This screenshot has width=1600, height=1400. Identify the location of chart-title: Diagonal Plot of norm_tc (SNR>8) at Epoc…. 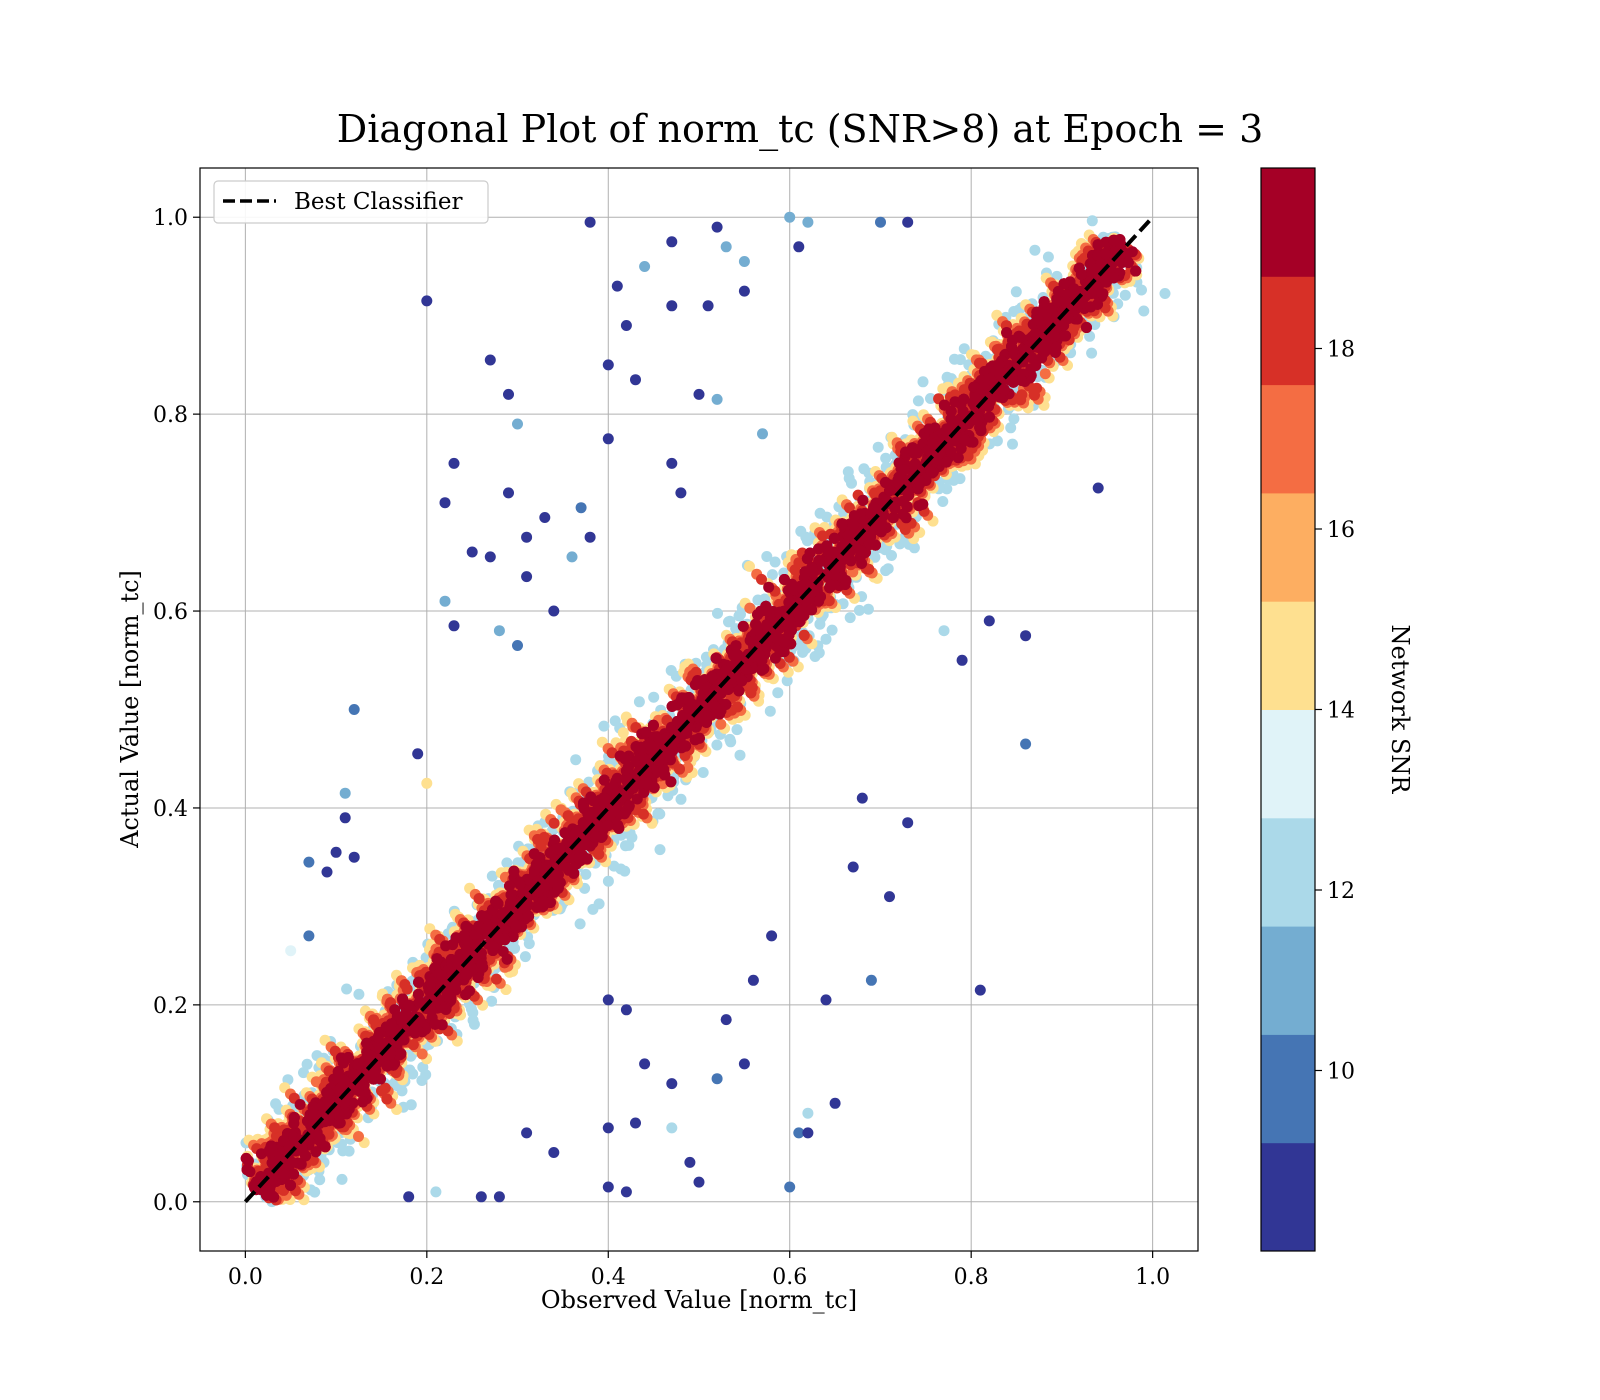
(800, 129).